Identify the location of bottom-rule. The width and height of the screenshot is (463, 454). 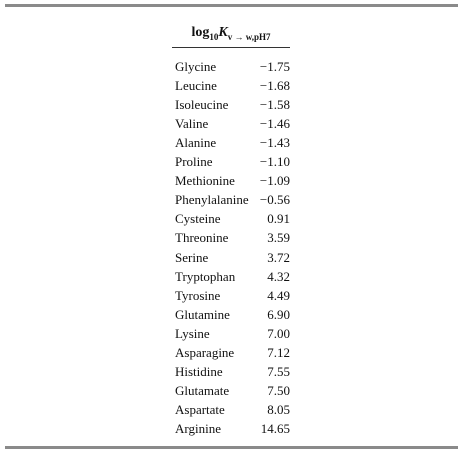
(231, 447).